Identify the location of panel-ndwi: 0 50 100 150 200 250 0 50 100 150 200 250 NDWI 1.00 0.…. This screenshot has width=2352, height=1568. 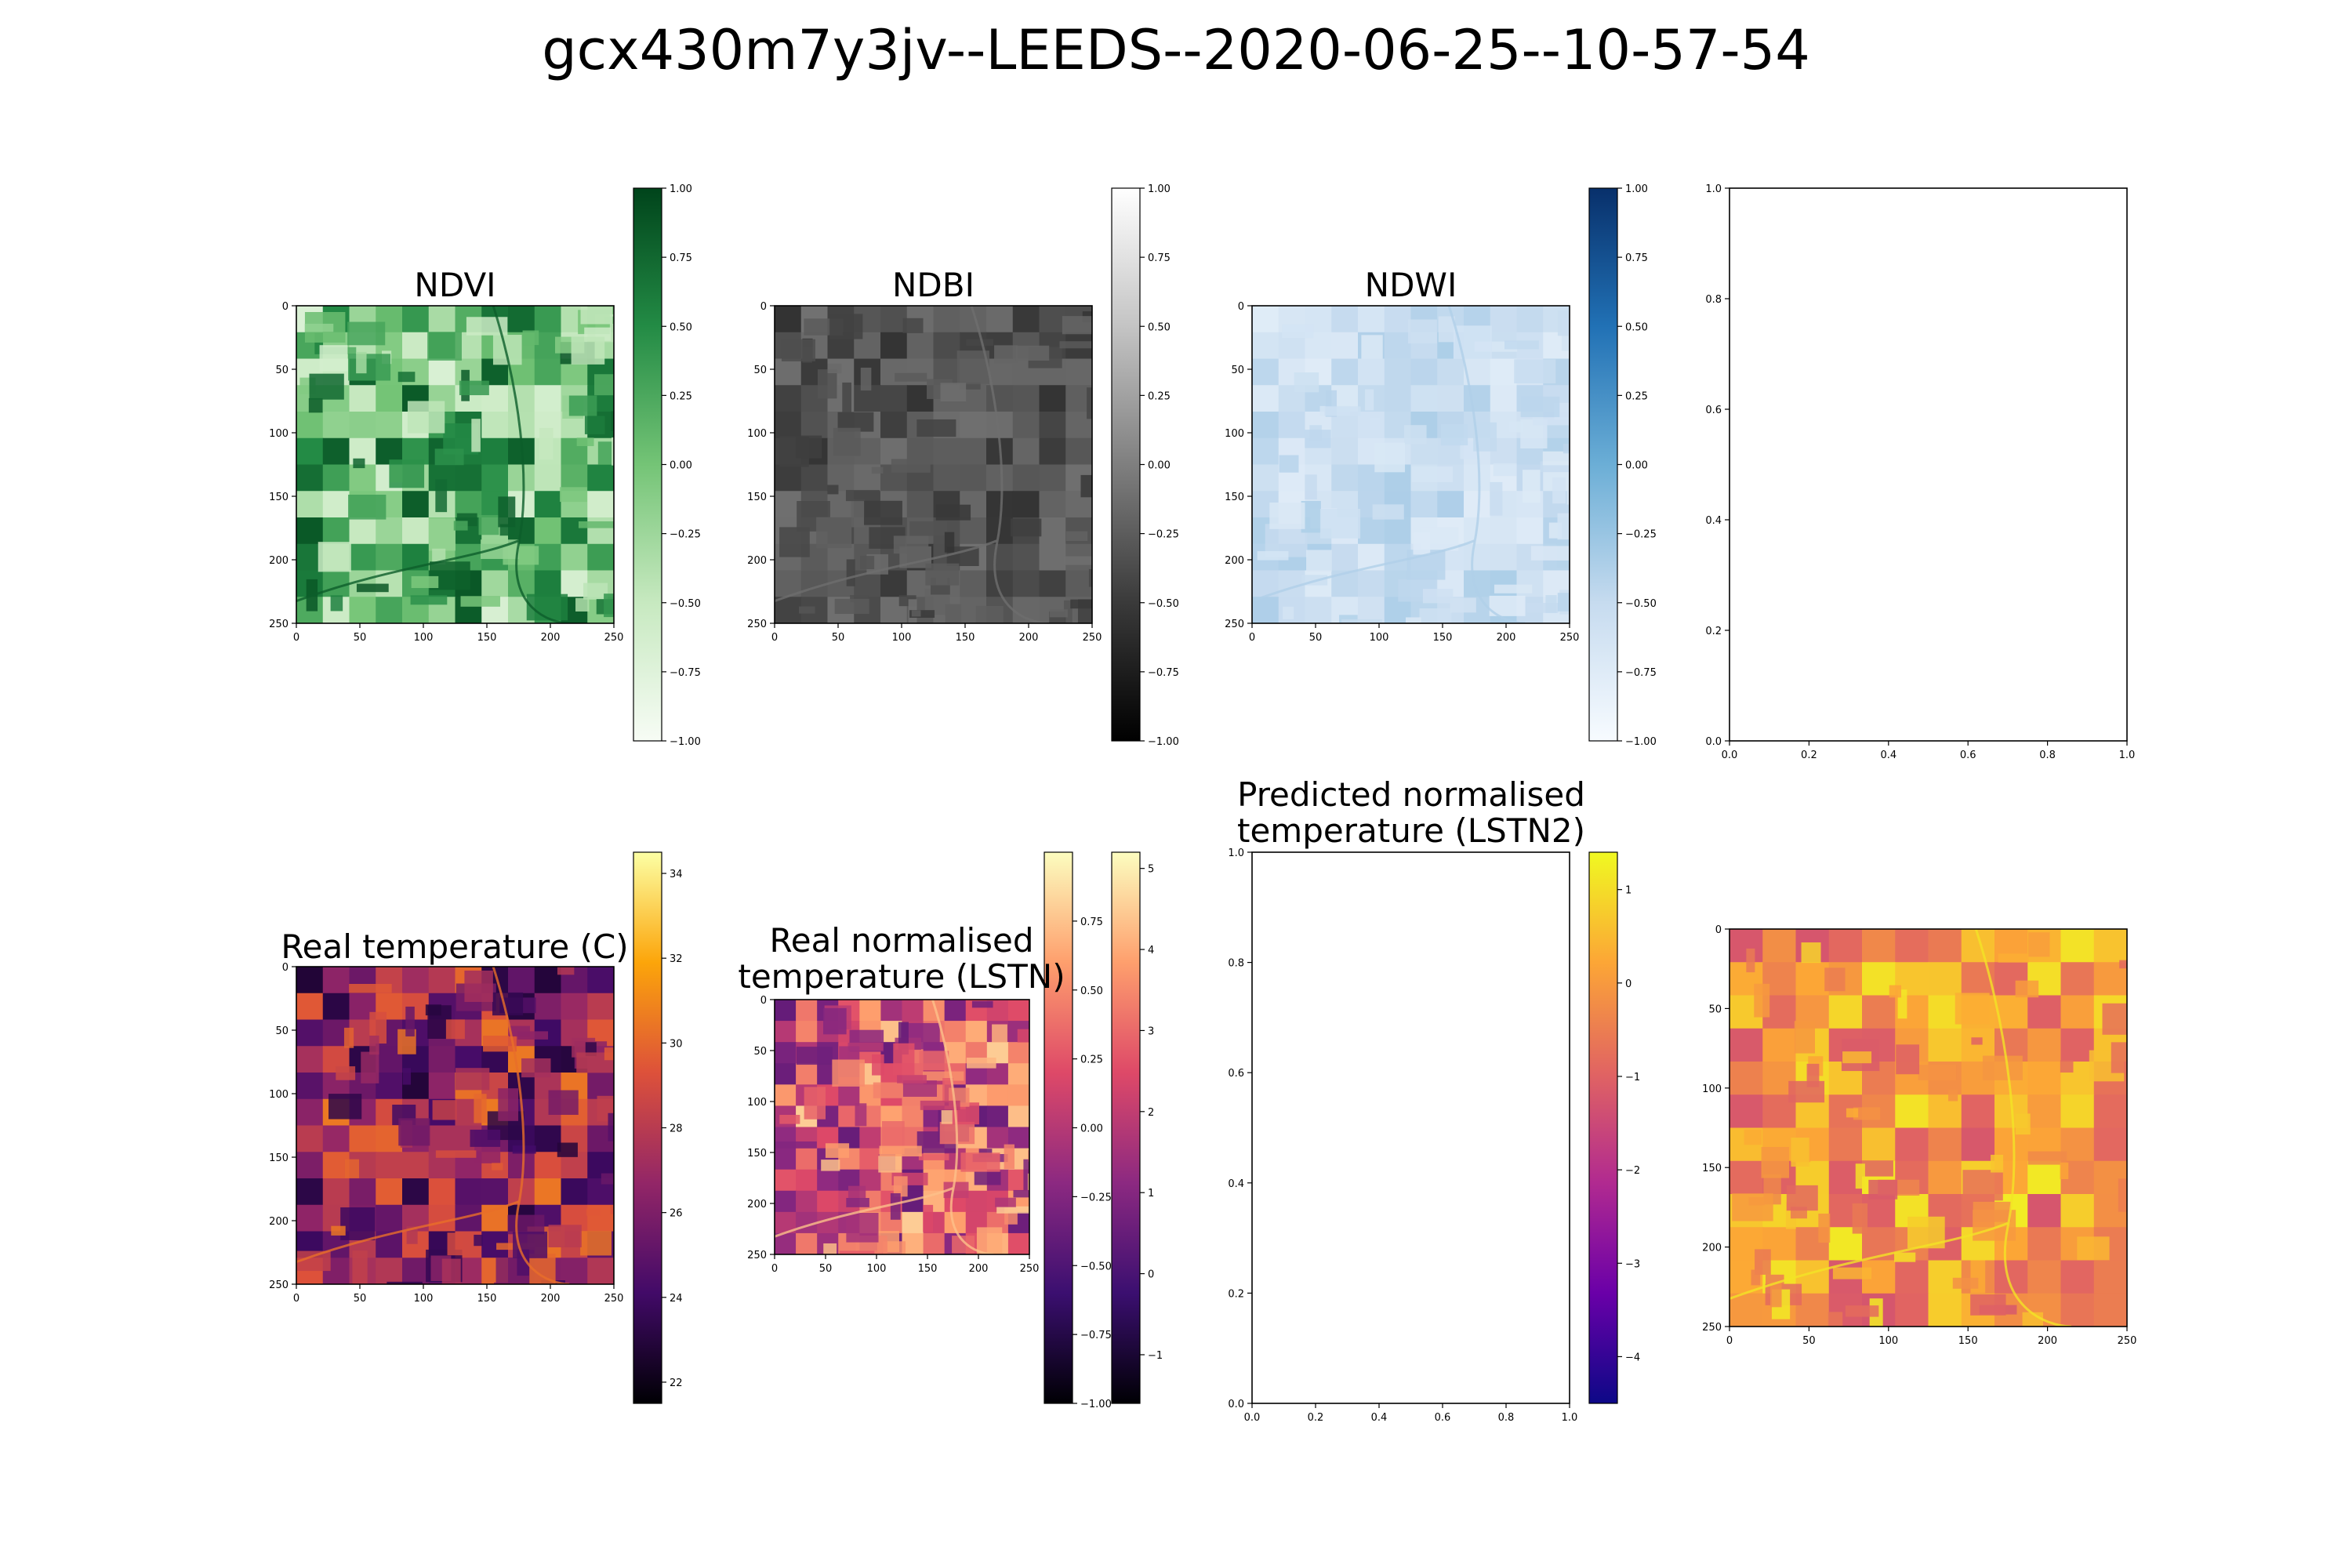
(1441, 465).